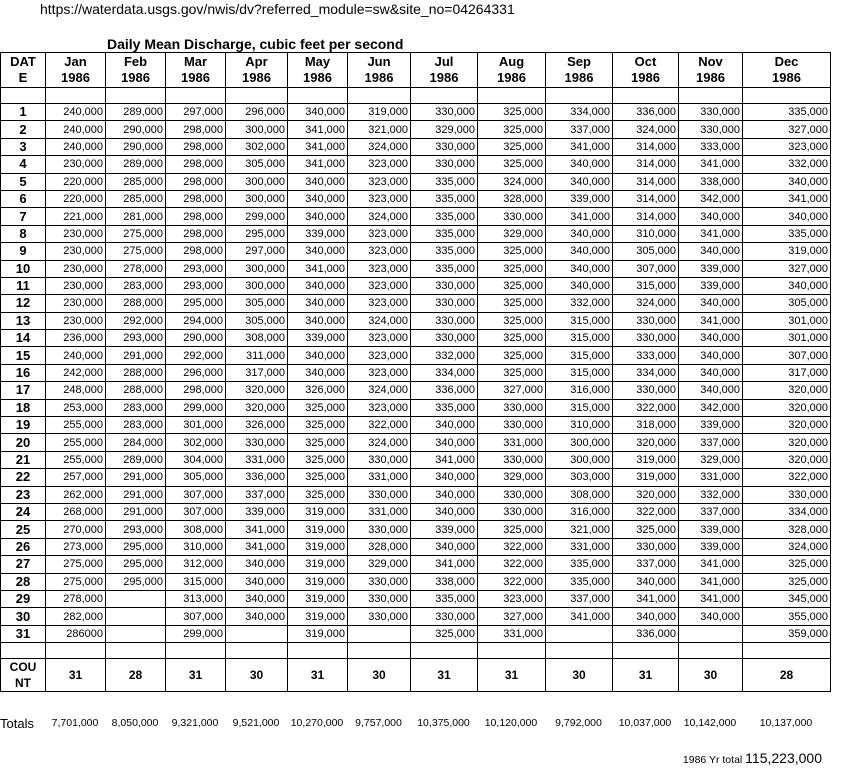 Image resolution: width=858 pixels, height=768 pixels. I want to click on discharge-value: 326,000, so click(317, 390).